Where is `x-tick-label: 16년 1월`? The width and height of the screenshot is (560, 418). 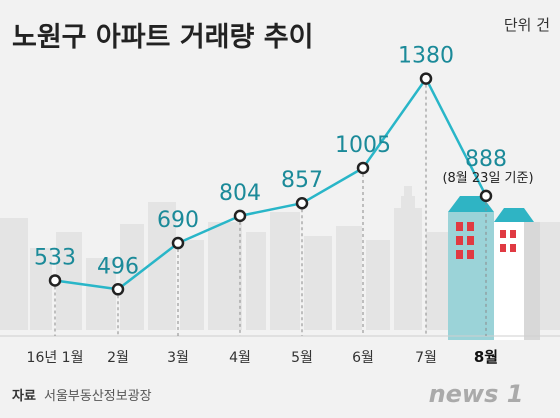
x-tick-label: 16년 1월 is located at coordinates (55, 358).